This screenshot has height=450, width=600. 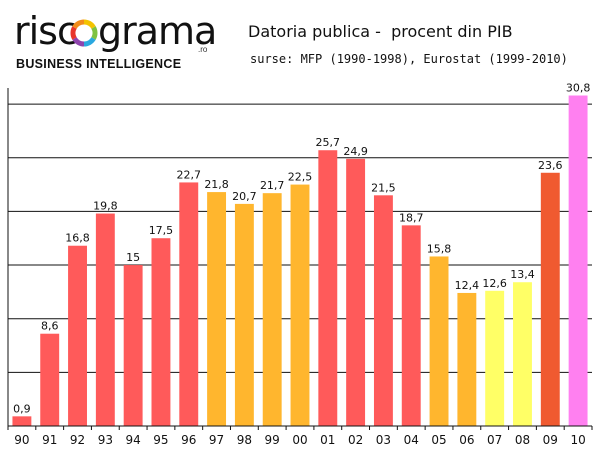 What do you see at coordinates (550, 440) in the screenshot?
I see `x-tick-09: 09` at bounding box center [550, 440].